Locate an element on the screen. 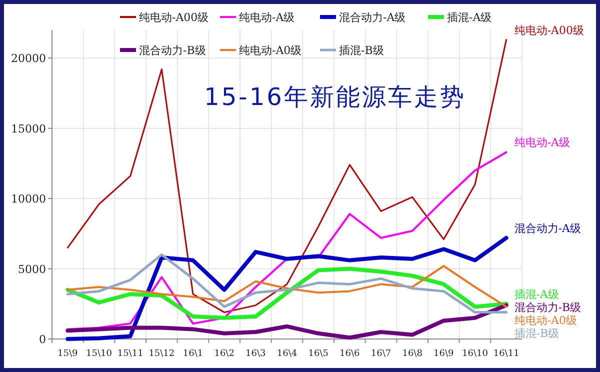 This screenshot has width=600, height=372. y-tick-label: 5000 is located at coordinates (32, 269).